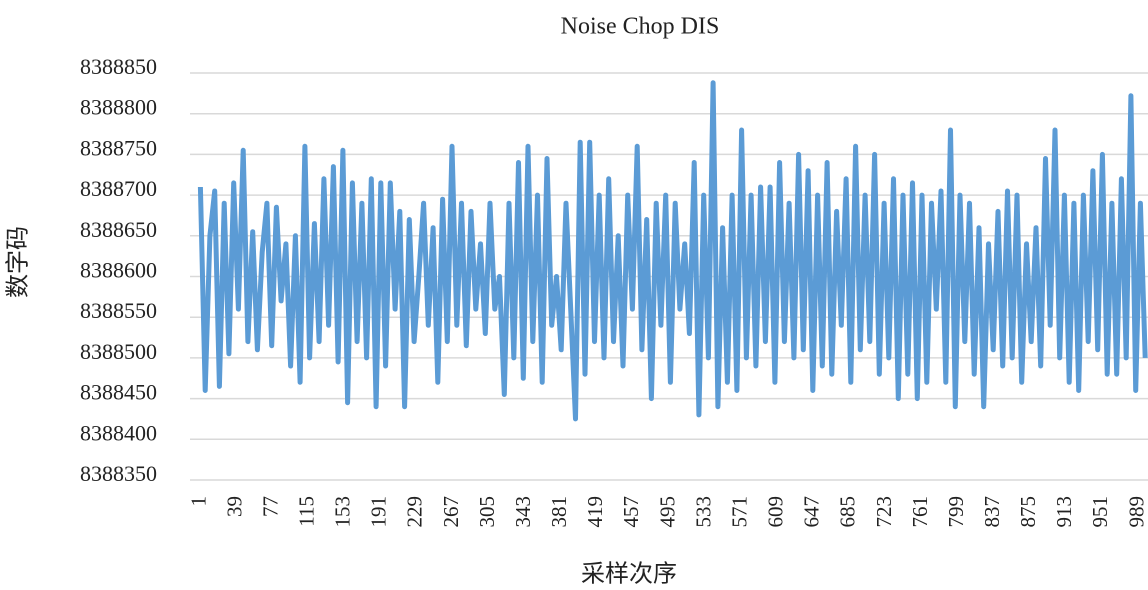 The width and height of the screenshot is (1148, 590). Describe the element at coordinates (1028, 512) in the screenshot. I see `x-tick-label: 875` at that location.